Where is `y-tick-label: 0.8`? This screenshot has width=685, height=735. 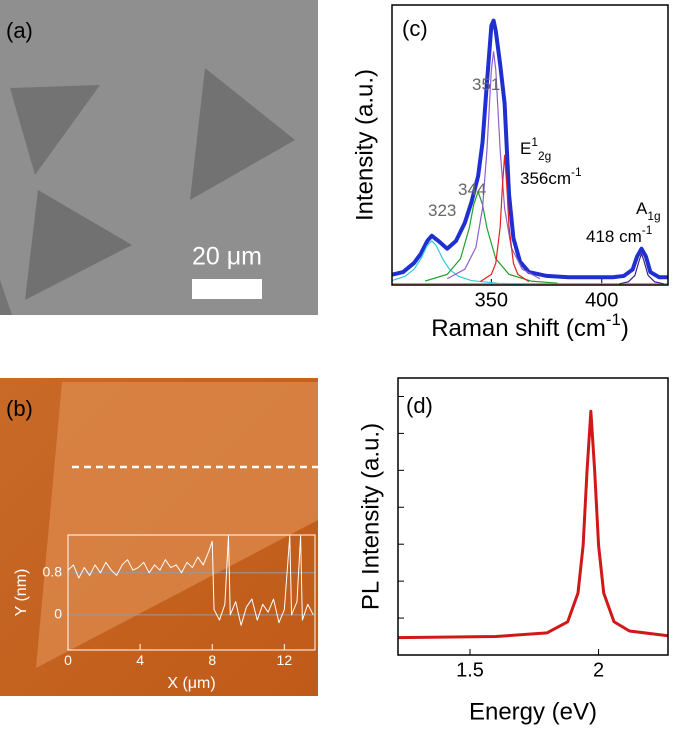 y-tick-label: 0.8 is located at coordinates (53, 572).